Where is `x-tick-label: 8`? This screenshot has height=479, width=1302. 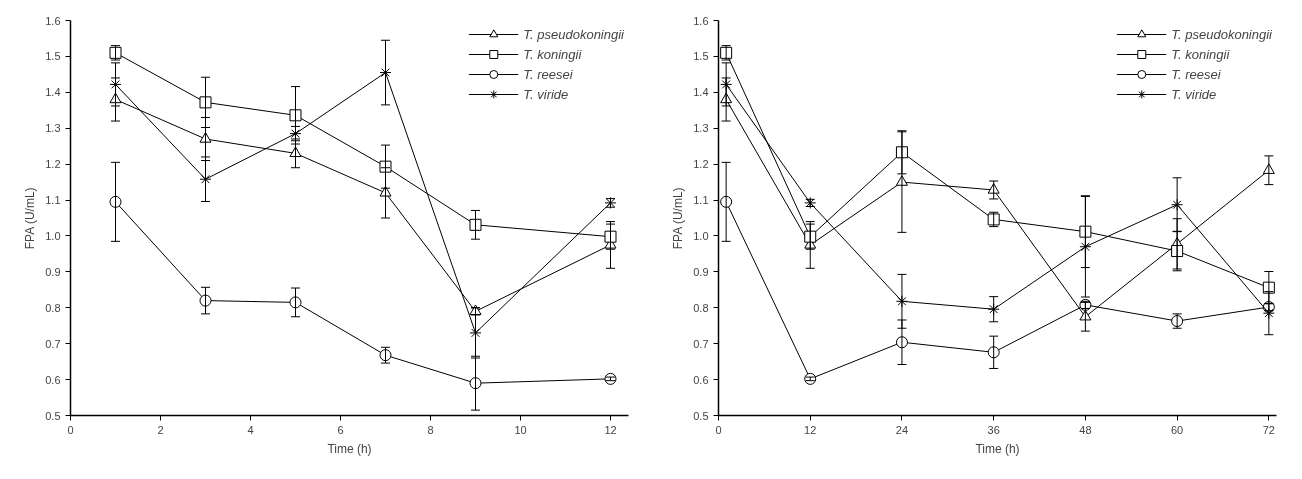
x-tick-label: 8 is located at coordinates (430, 429).